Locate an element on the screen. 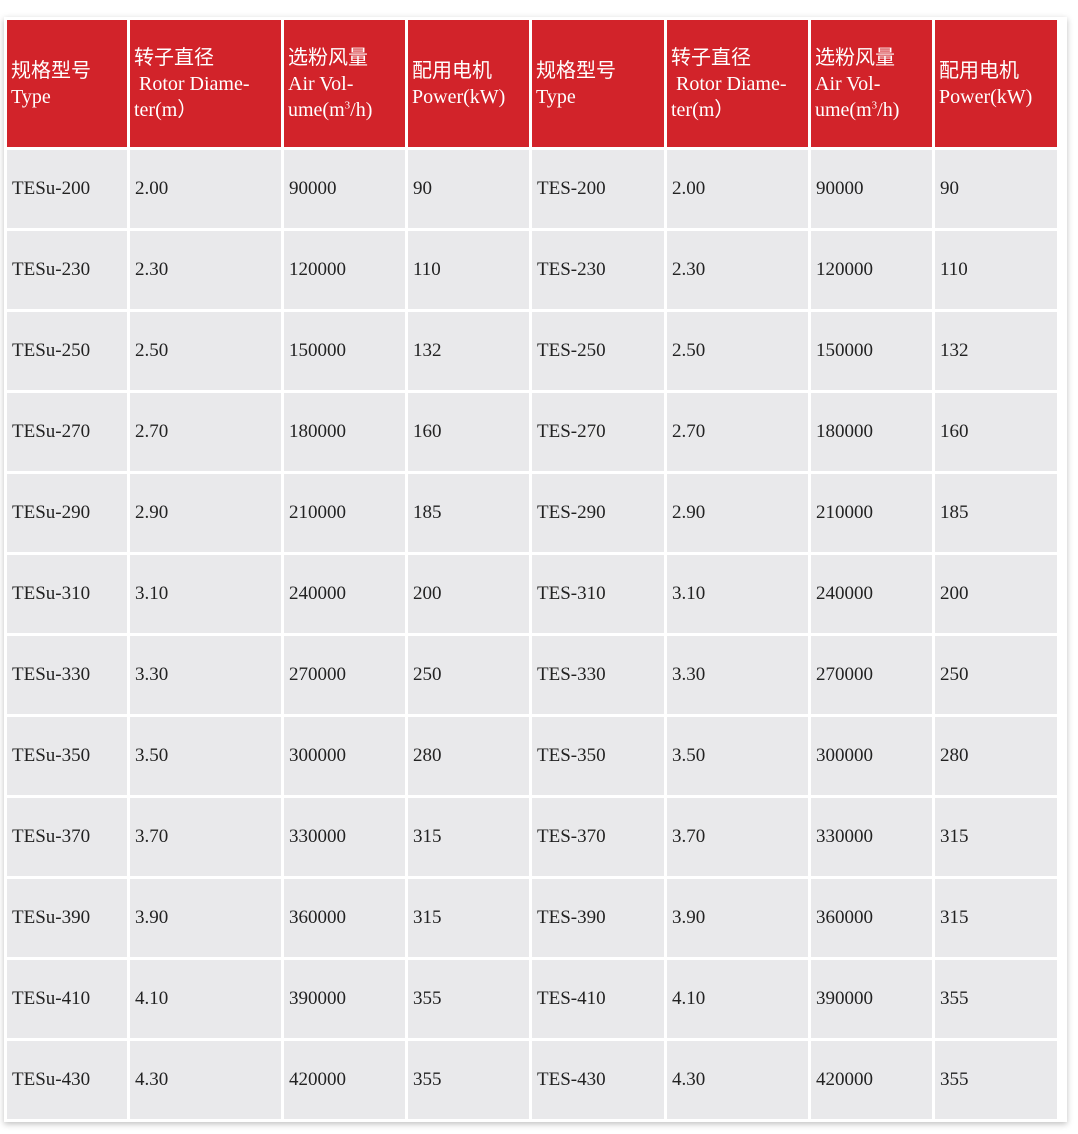 The image size is (1078, 1134). table-cell: TES-230 is located at coordinates (598, 270).